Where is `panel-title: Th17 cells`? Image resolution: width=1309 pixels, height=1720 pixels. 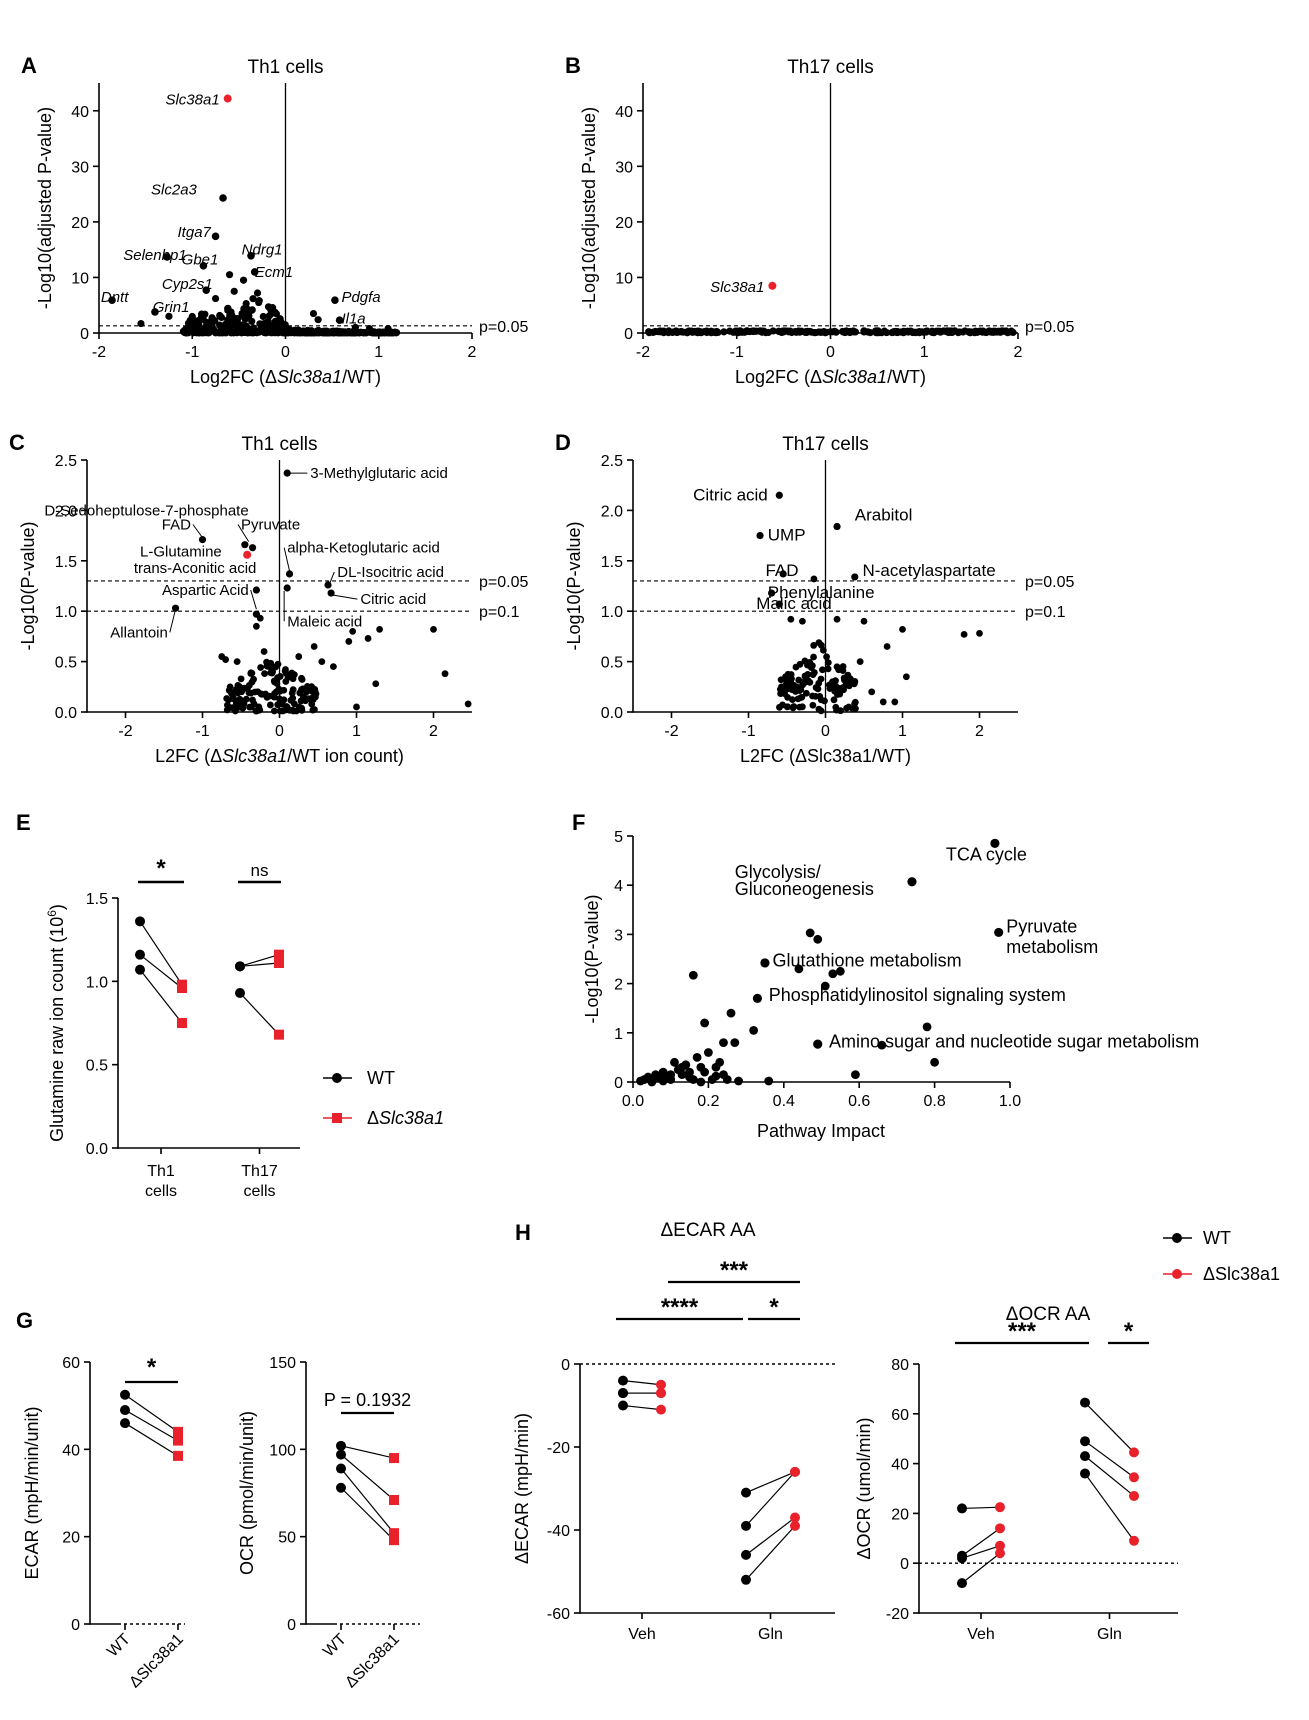
panel-title: Th17 cells is located at coordinates (830, 67).